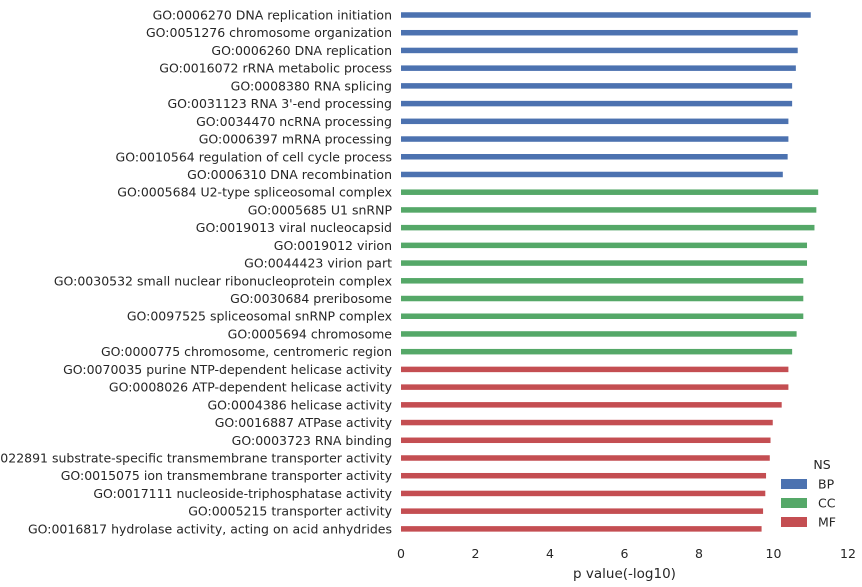 The image size is (862, 587). I want to click on category-label: GO:0051276 chromosome organization, so click(269, 32).